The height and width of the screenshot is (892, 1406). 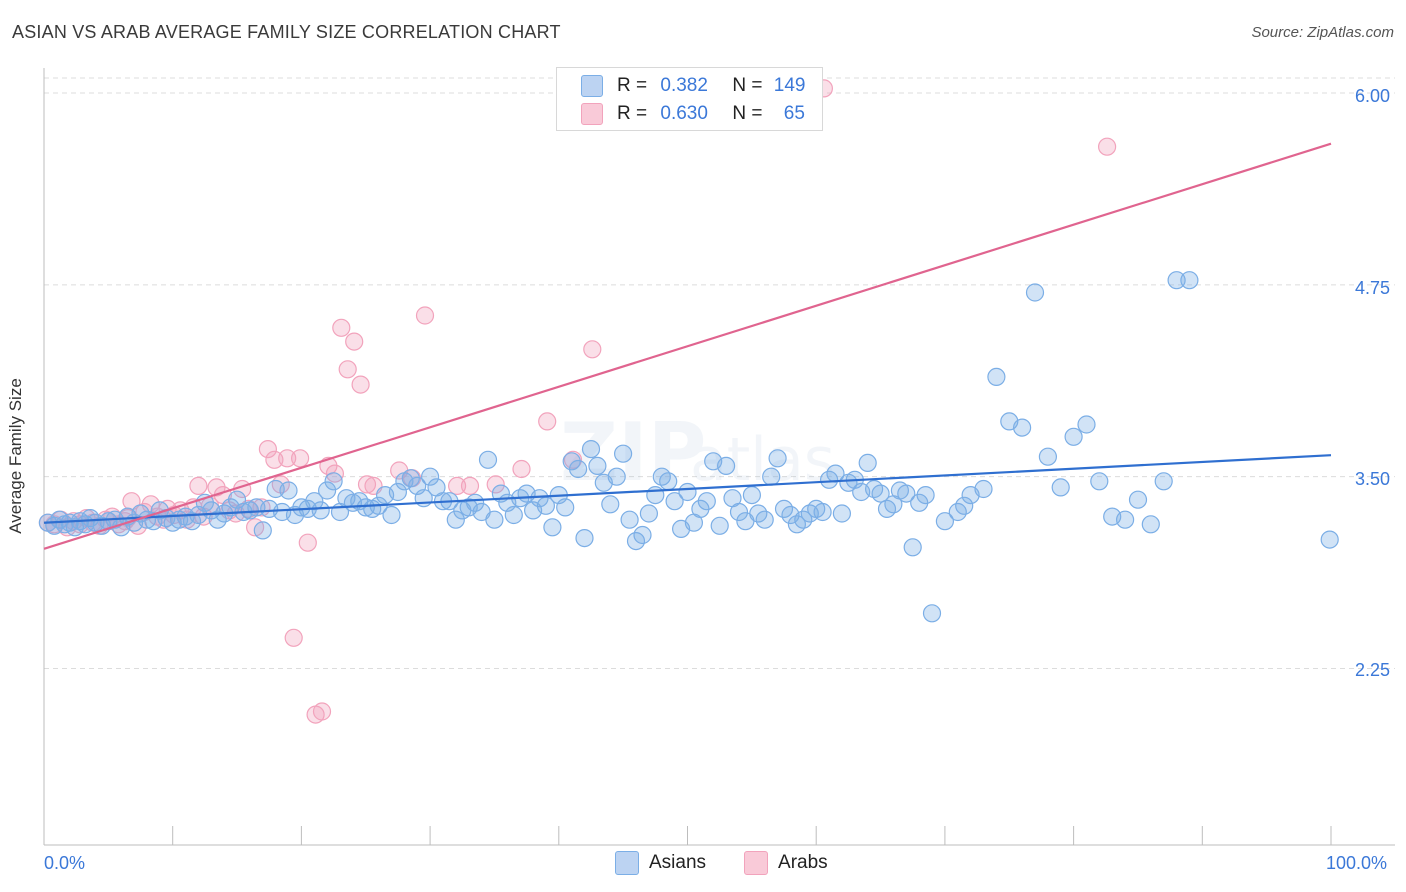 What do you see at coordinates (1357, 863) in the screenshot?
I see `x-axis-max-label: 100.0%` at bounding box center [1357, 863].